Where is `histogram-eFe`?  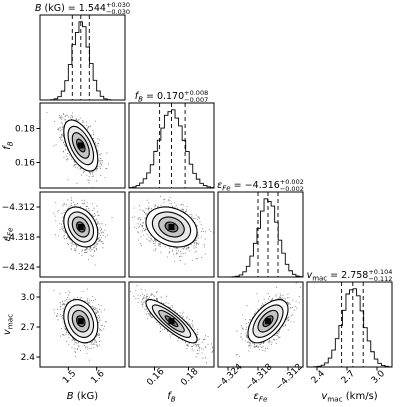
histogram-eFe is located at coordinates (261, 238).